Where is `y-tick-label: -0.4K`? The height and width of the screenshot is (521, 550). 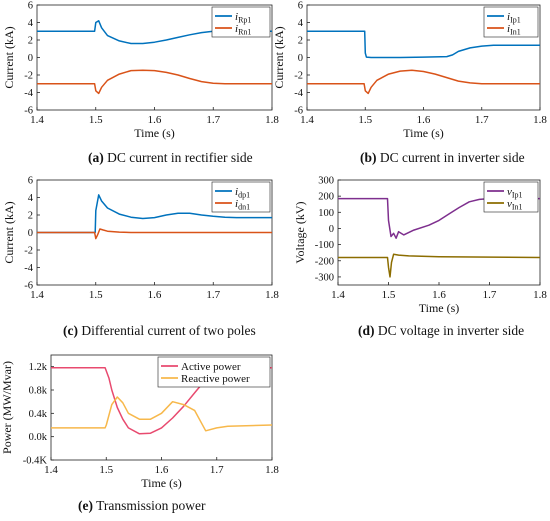
y-tick-label: -0.4K is located at coordinates (35, 461).